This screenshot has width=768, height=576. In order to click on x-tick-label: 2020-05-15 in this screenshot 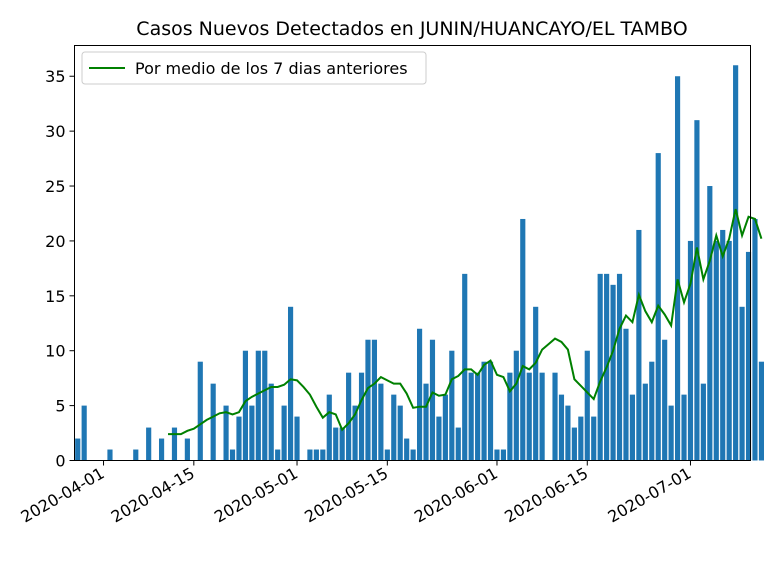, I will do `click(346, 495)`.